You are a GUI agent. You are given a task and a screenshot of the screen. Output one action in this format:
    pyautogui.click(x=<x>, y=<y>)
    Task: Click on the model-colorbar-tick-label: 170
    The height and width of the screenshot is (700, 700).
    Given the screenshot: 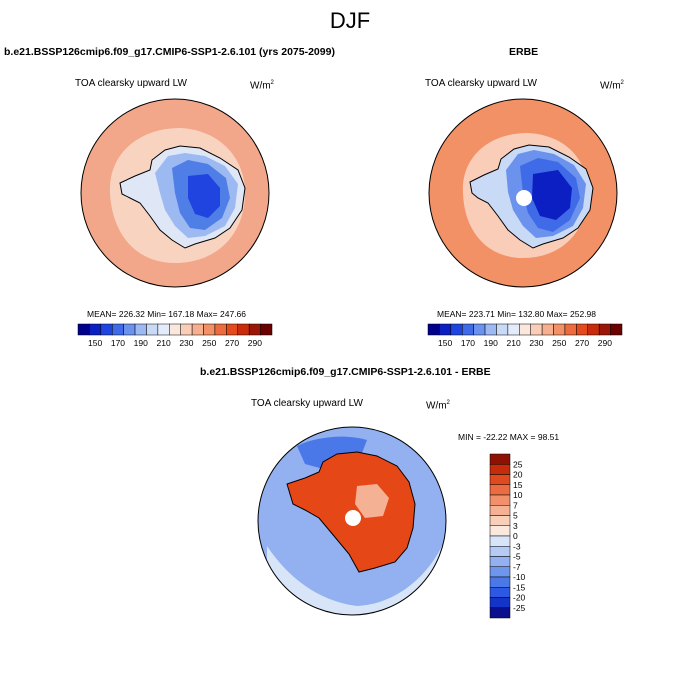 What is the action you would take?
    pyautogui.click(x=118, y=343)
    